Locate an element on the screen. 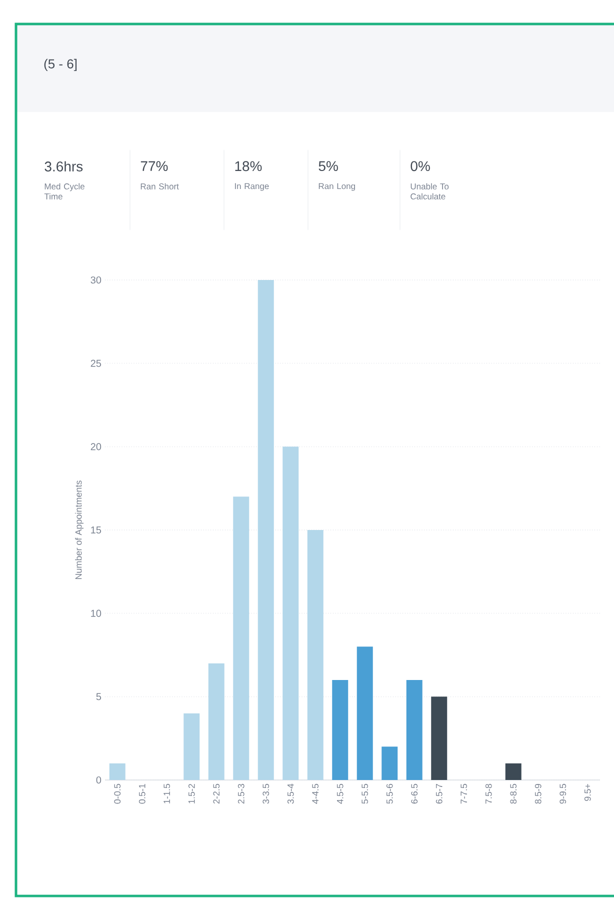  y-tick-label: 0 is located at coordinates (99, 780).